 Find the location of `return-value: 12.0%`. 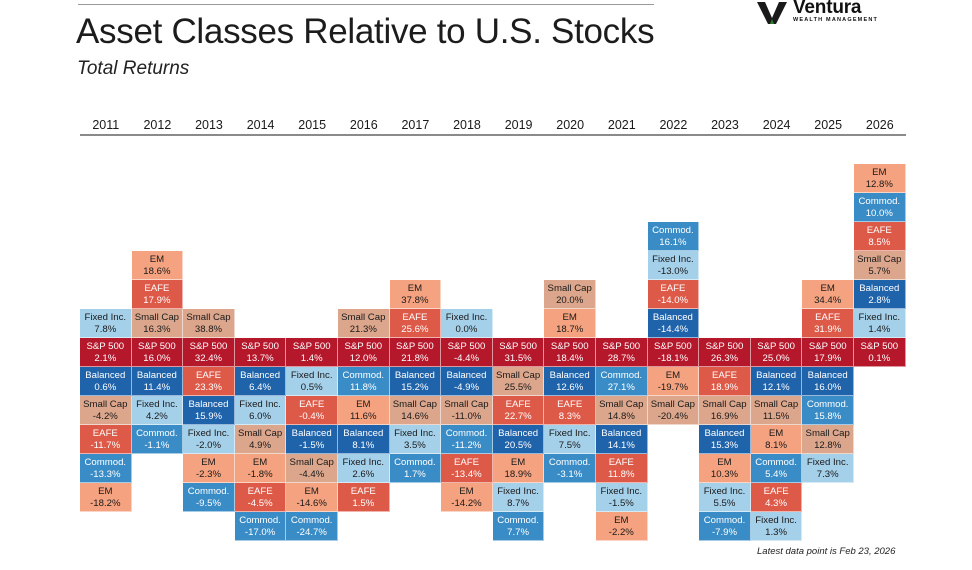

return-value: 12.0% is located at coordinates (363, 358).